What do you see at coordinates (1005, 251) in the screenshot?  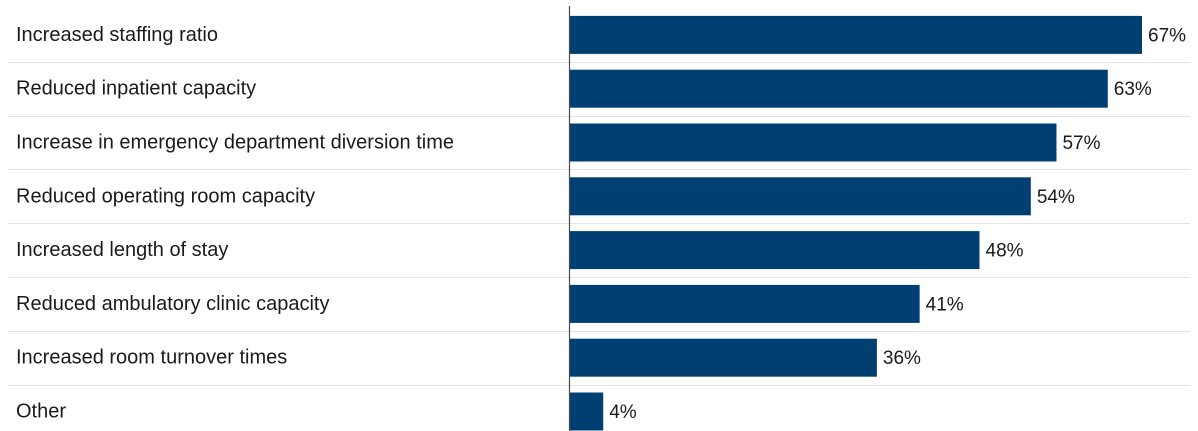 I see `value-label: 48%` at bounding box center [1005, 251].